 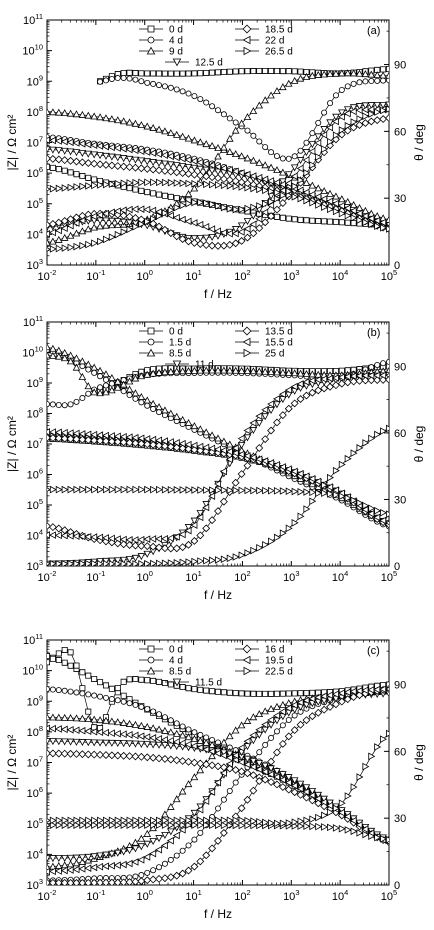 What do you see at coordinates (47, 275) in the screenshot?
I see `x-tick-label: 10⁻²` at bounding box center [47, 275].